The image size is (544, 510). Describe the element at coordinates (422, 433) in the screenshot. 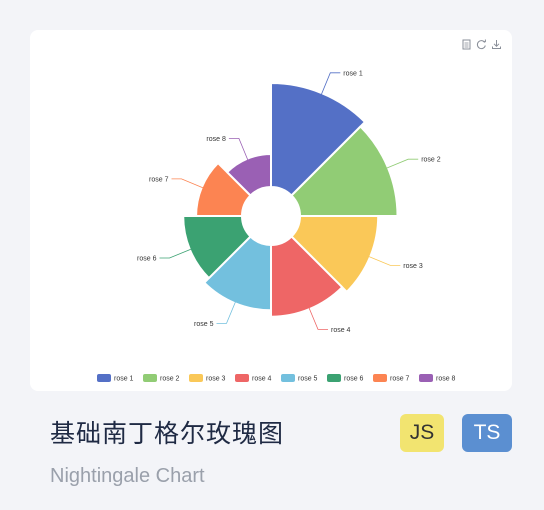

I see `js-badge: JS` at that location.